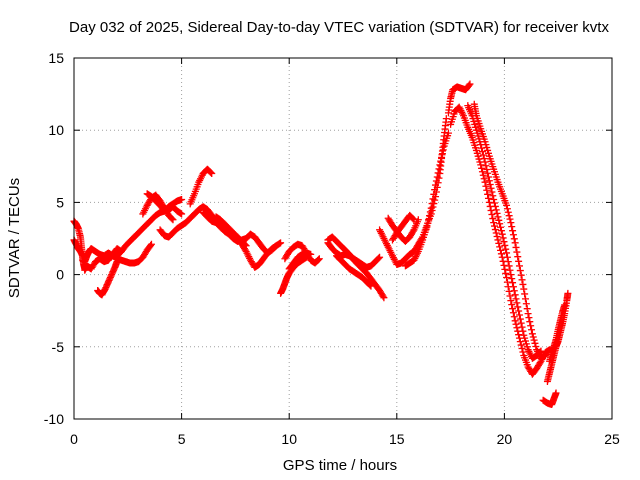 This screenshot has width=640, height=480. I want to click on y-axis-label: SDTVAR / TECUs, so click(14, 238).